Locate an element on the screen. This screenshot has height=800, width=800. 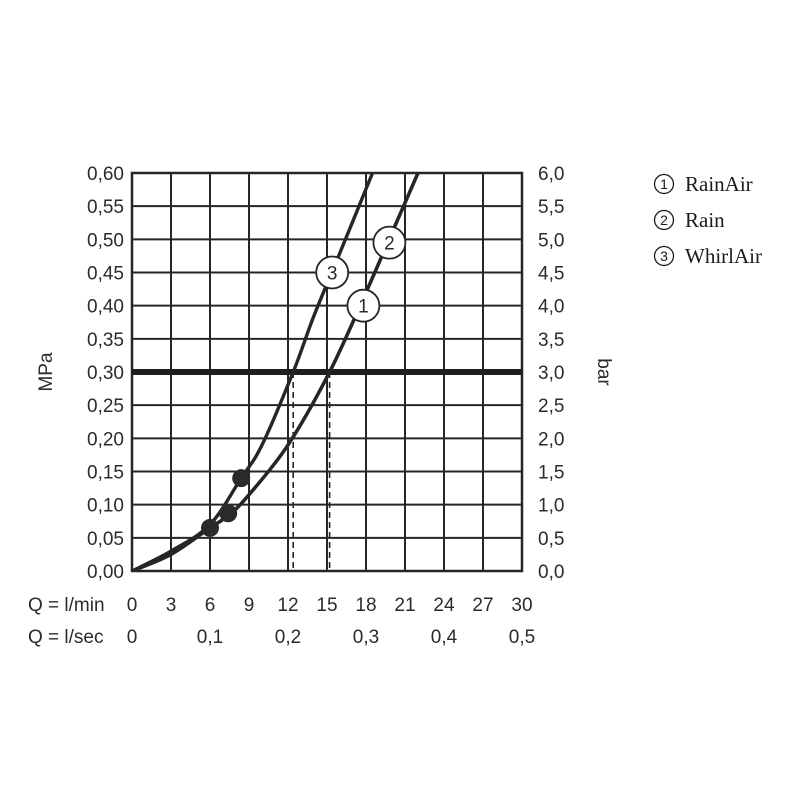
y-tick-label: 0,45 is located at coordinates (105, 274).